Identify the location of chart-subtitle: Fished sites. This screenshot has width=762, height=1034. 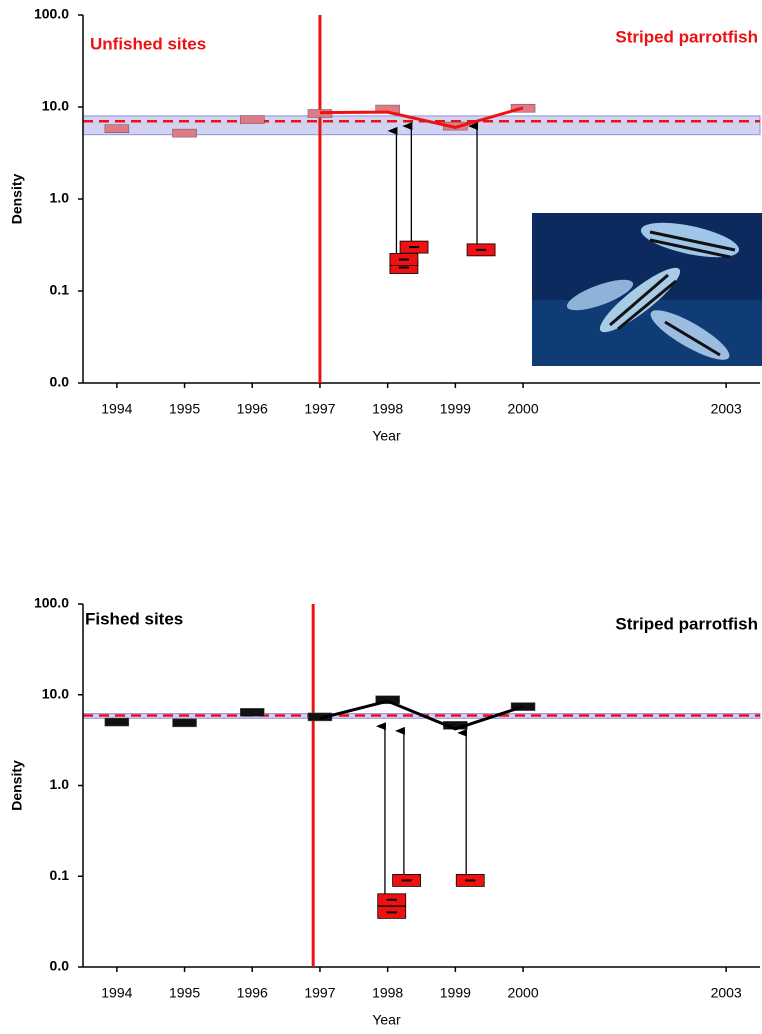
(134, 618).